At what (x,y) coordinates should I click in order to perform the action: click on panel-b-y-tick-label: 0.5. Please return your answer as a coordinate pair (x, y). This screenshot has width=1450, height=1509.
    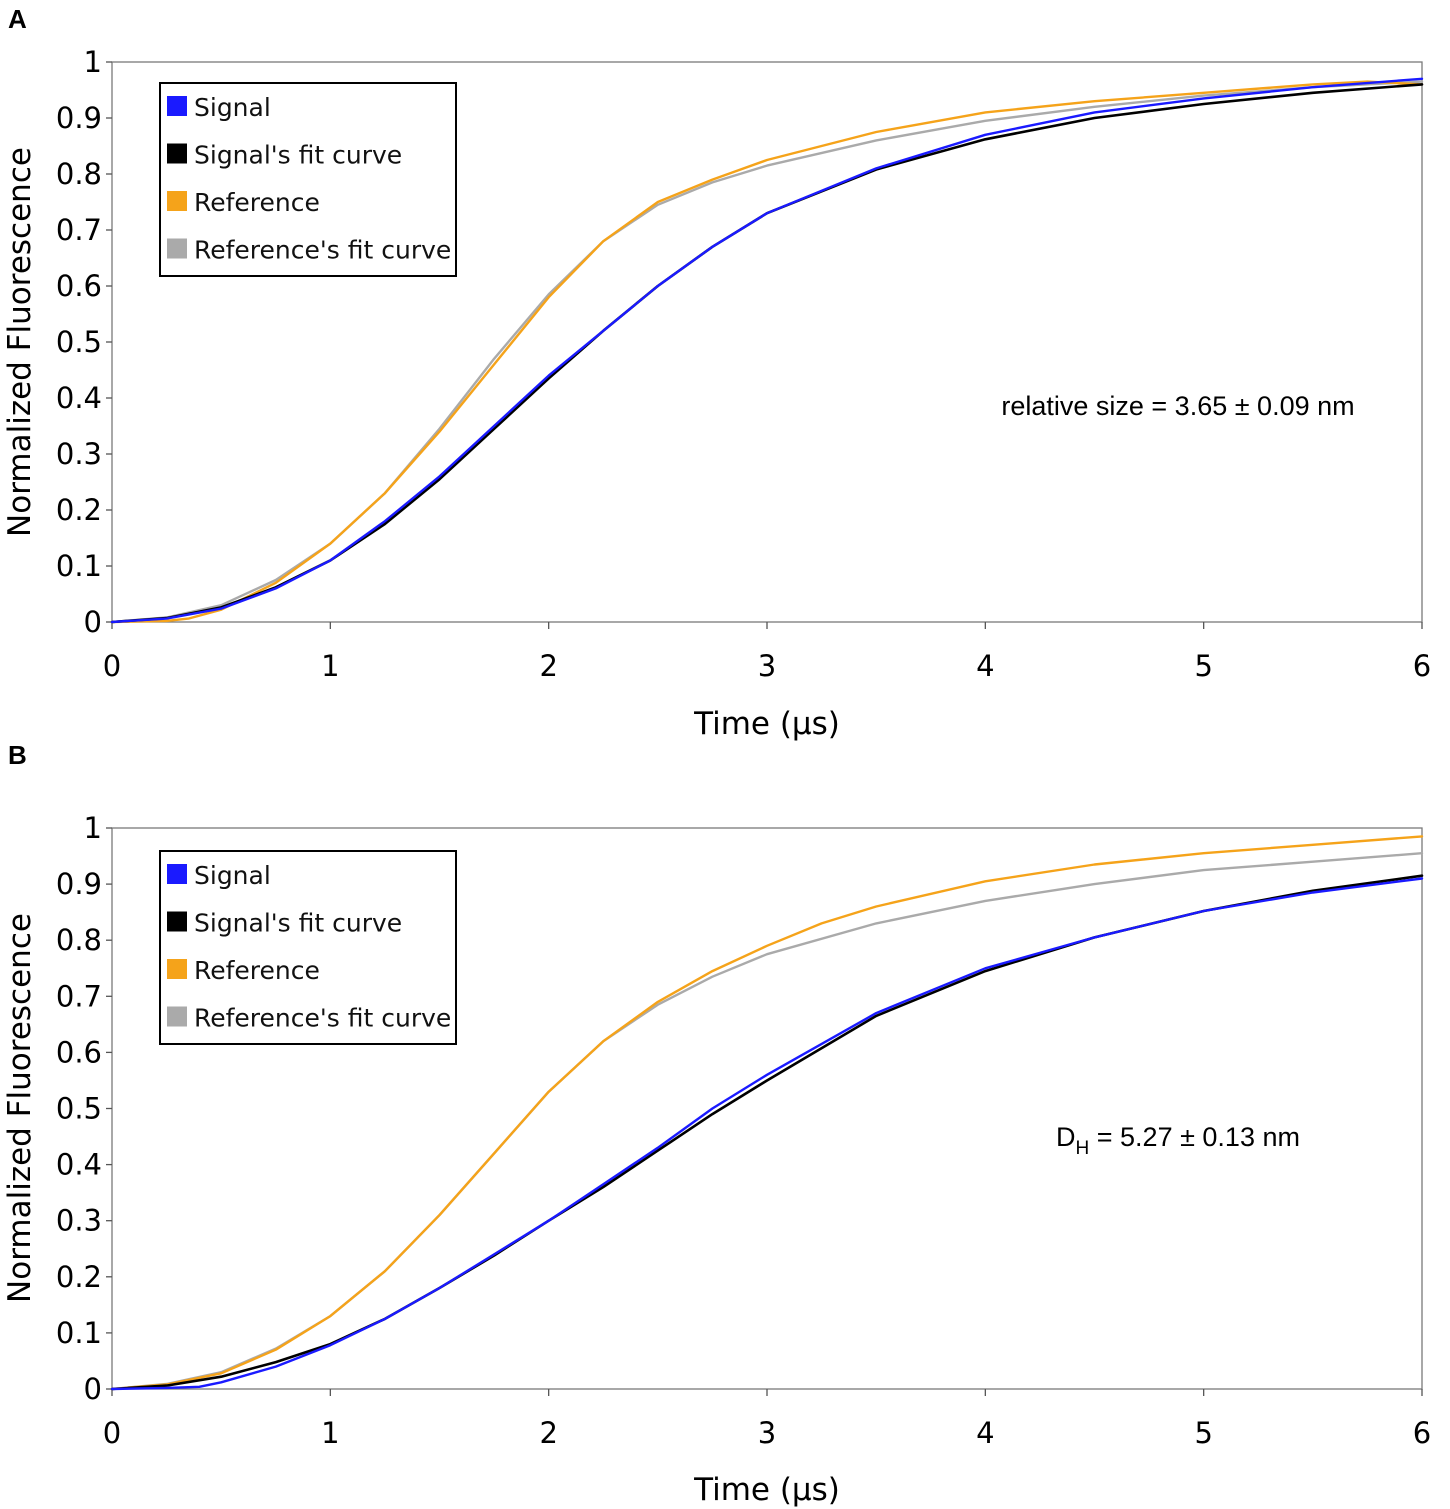
    Looking at the image, I should click on (79, 1109).